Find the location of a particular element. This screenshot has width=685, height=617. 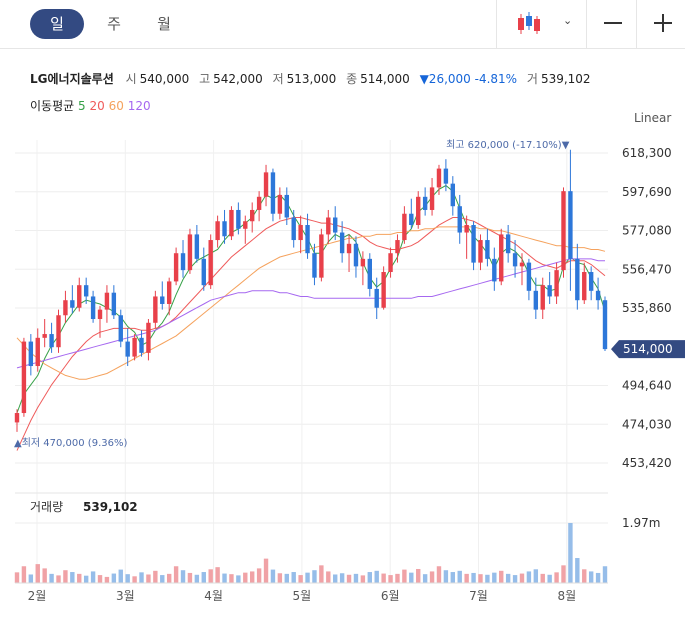

stock-name: LG에너지솔루션 is located at coordinates (72, 79).